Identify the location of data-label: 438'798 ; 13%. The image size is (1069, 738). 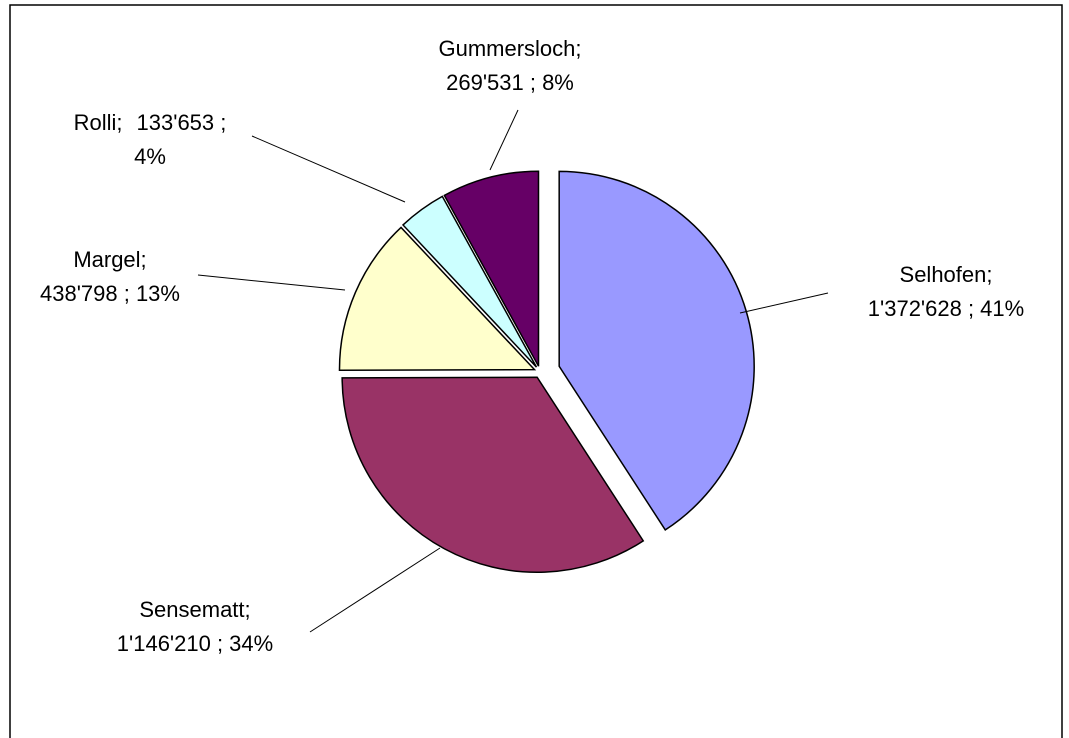
(110, 293).